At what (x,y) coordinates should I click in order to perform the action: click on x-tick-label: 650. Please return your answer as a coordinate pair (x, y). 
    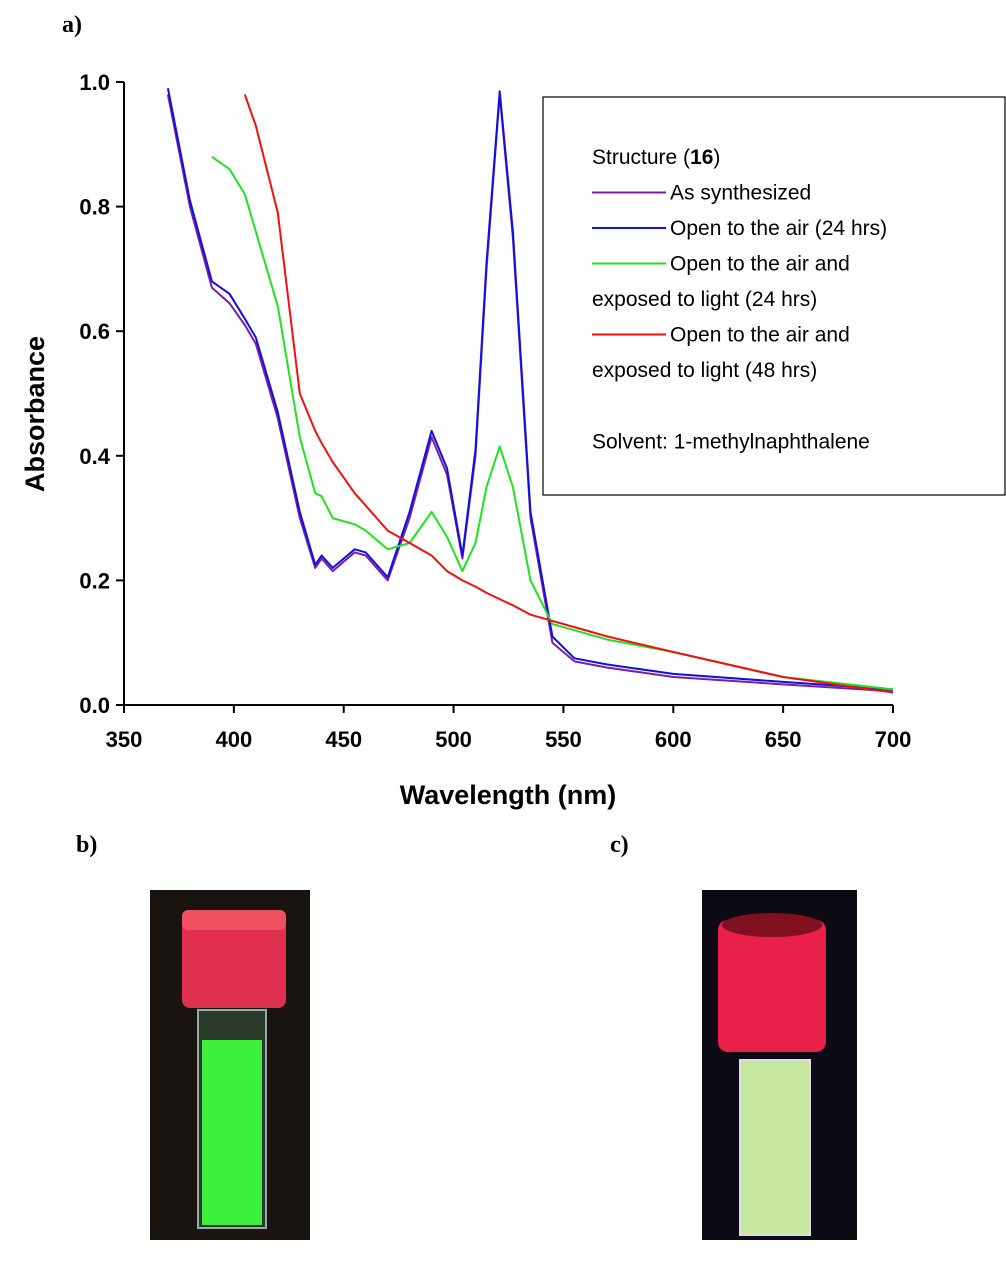
    Looking at the image, I should click on (783, 739).